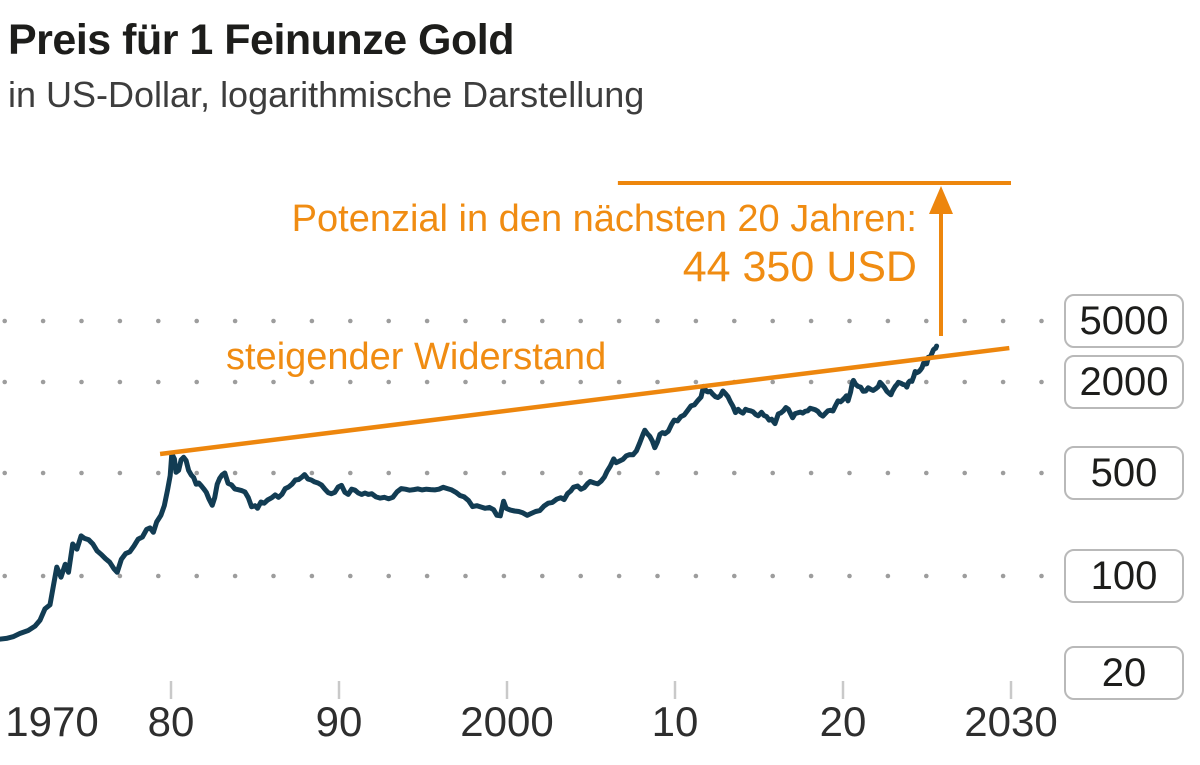  Describe the element at coordinates (1124, 382) in the screenshot. I see `y-axis-label-2000: 2000` at that location.